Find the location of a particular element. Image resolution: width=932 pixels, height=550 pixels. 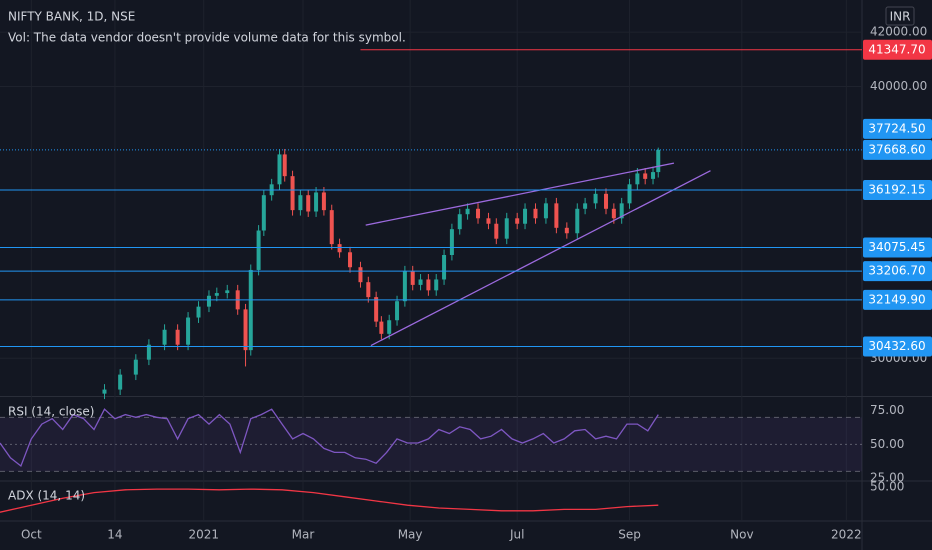

x-tick-label: Oct is located at coordinates (31, 535).